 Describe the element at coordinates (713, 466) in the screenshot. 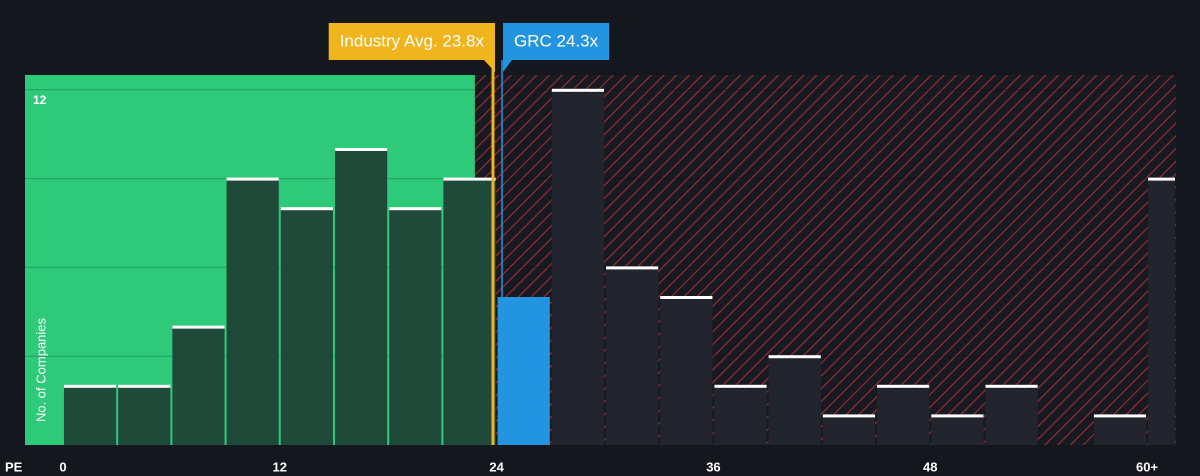

I see `x-tick-label: 36` at that location.